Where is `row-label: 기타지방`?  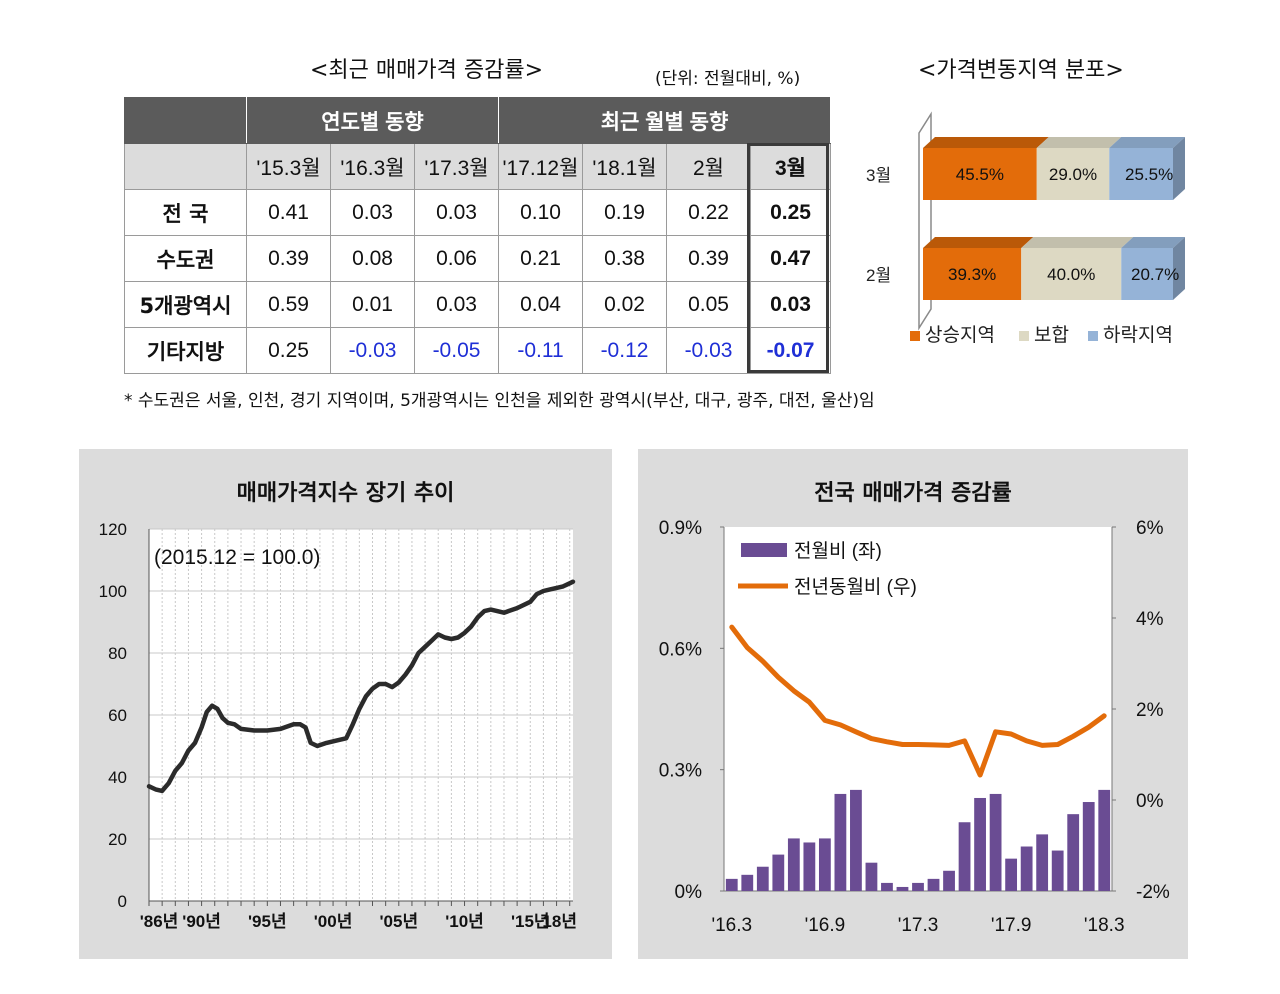
row-label: 기타지방 is located at coordinates (185, 350).